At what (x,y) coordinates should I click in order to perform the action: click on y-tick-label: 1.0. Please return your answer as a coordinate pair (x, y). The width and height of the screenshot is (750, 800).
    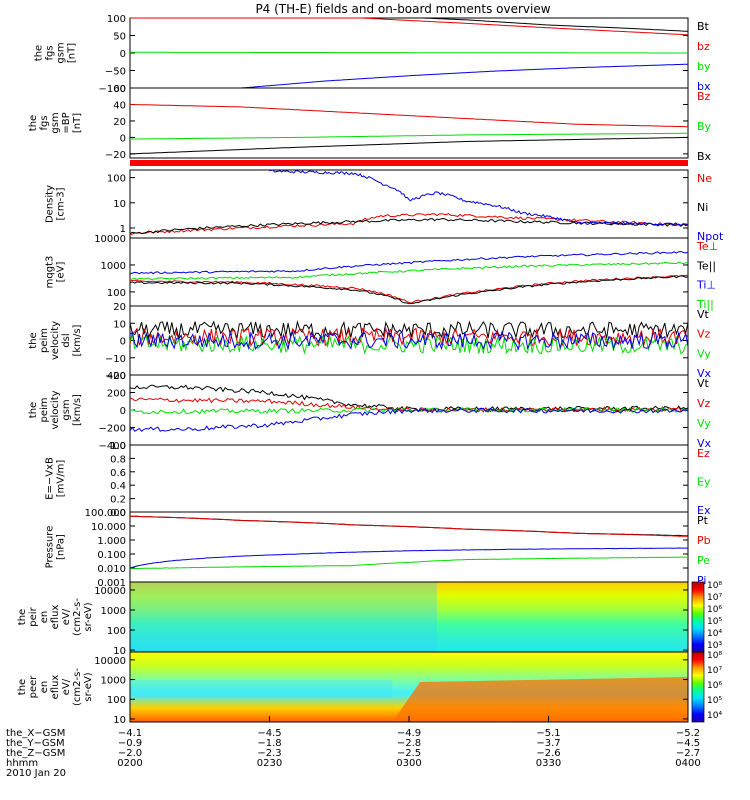
    Looking at the image, I should click on (118, 446).